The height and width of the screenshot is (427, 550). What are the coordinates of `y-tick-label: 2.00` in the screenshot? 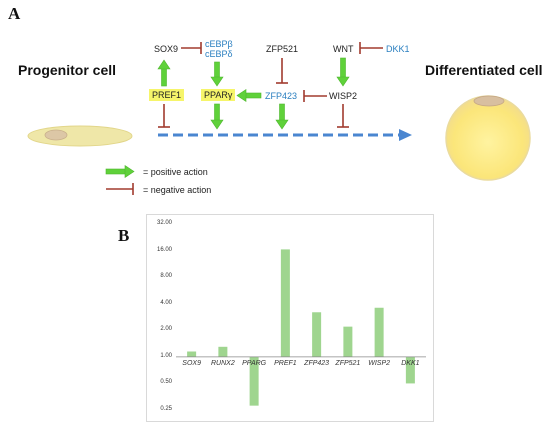 It's located at (166, 329).